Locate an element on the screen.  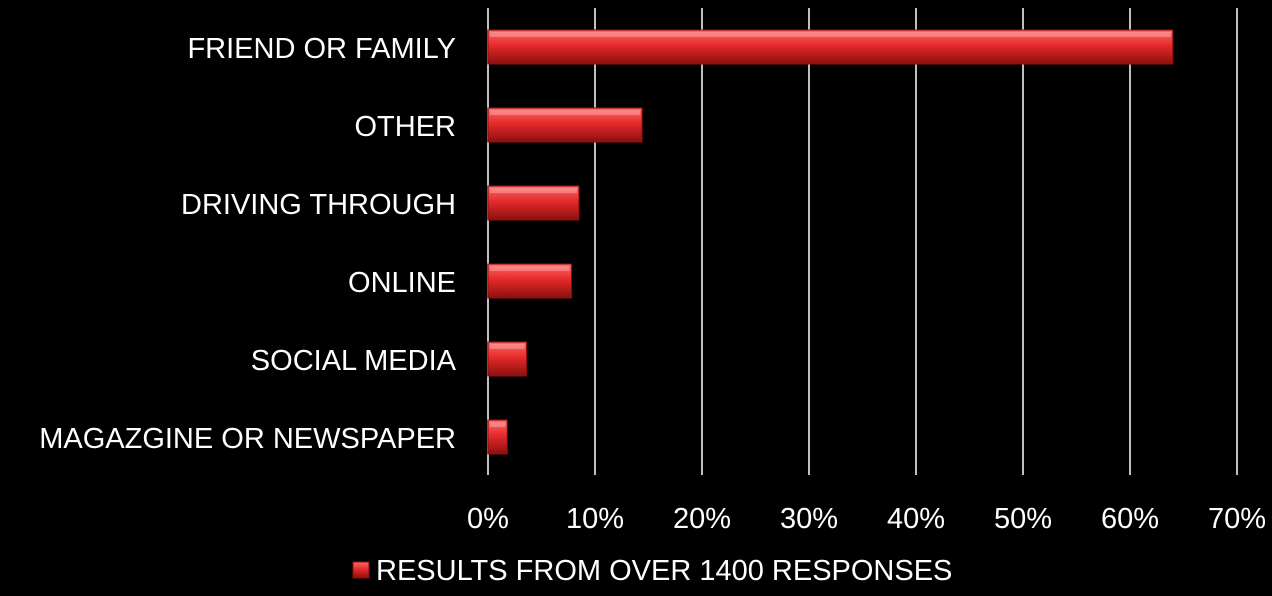
category-label: DRIVING THROUGH is located at coordinates (318, 205).